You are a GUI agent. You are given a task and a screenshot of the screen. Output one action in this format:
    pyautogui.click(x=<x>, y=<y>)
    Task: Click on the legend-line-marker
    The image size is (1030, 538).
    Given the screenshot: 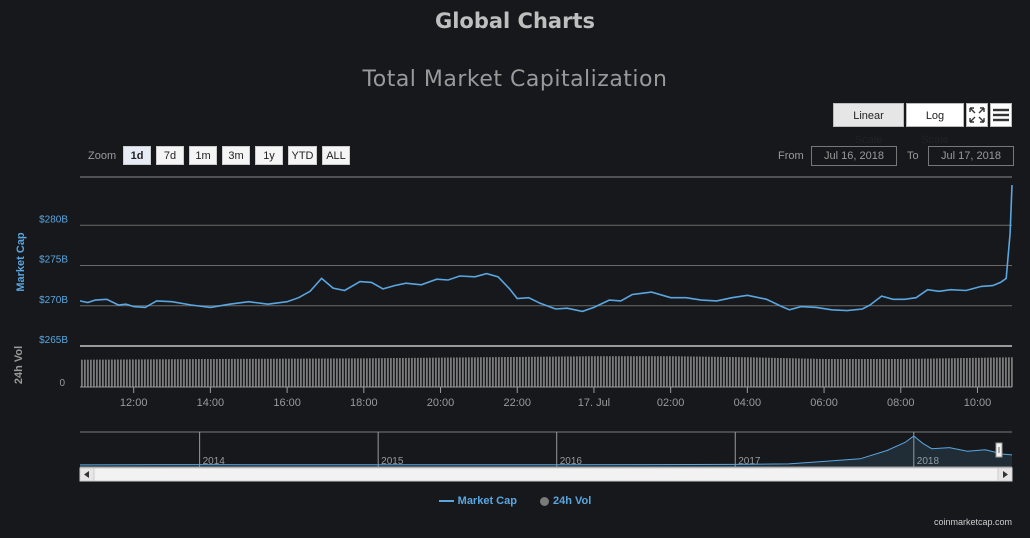 What is the action you would take?
    pyautogui.click(x=446, y=501)
    